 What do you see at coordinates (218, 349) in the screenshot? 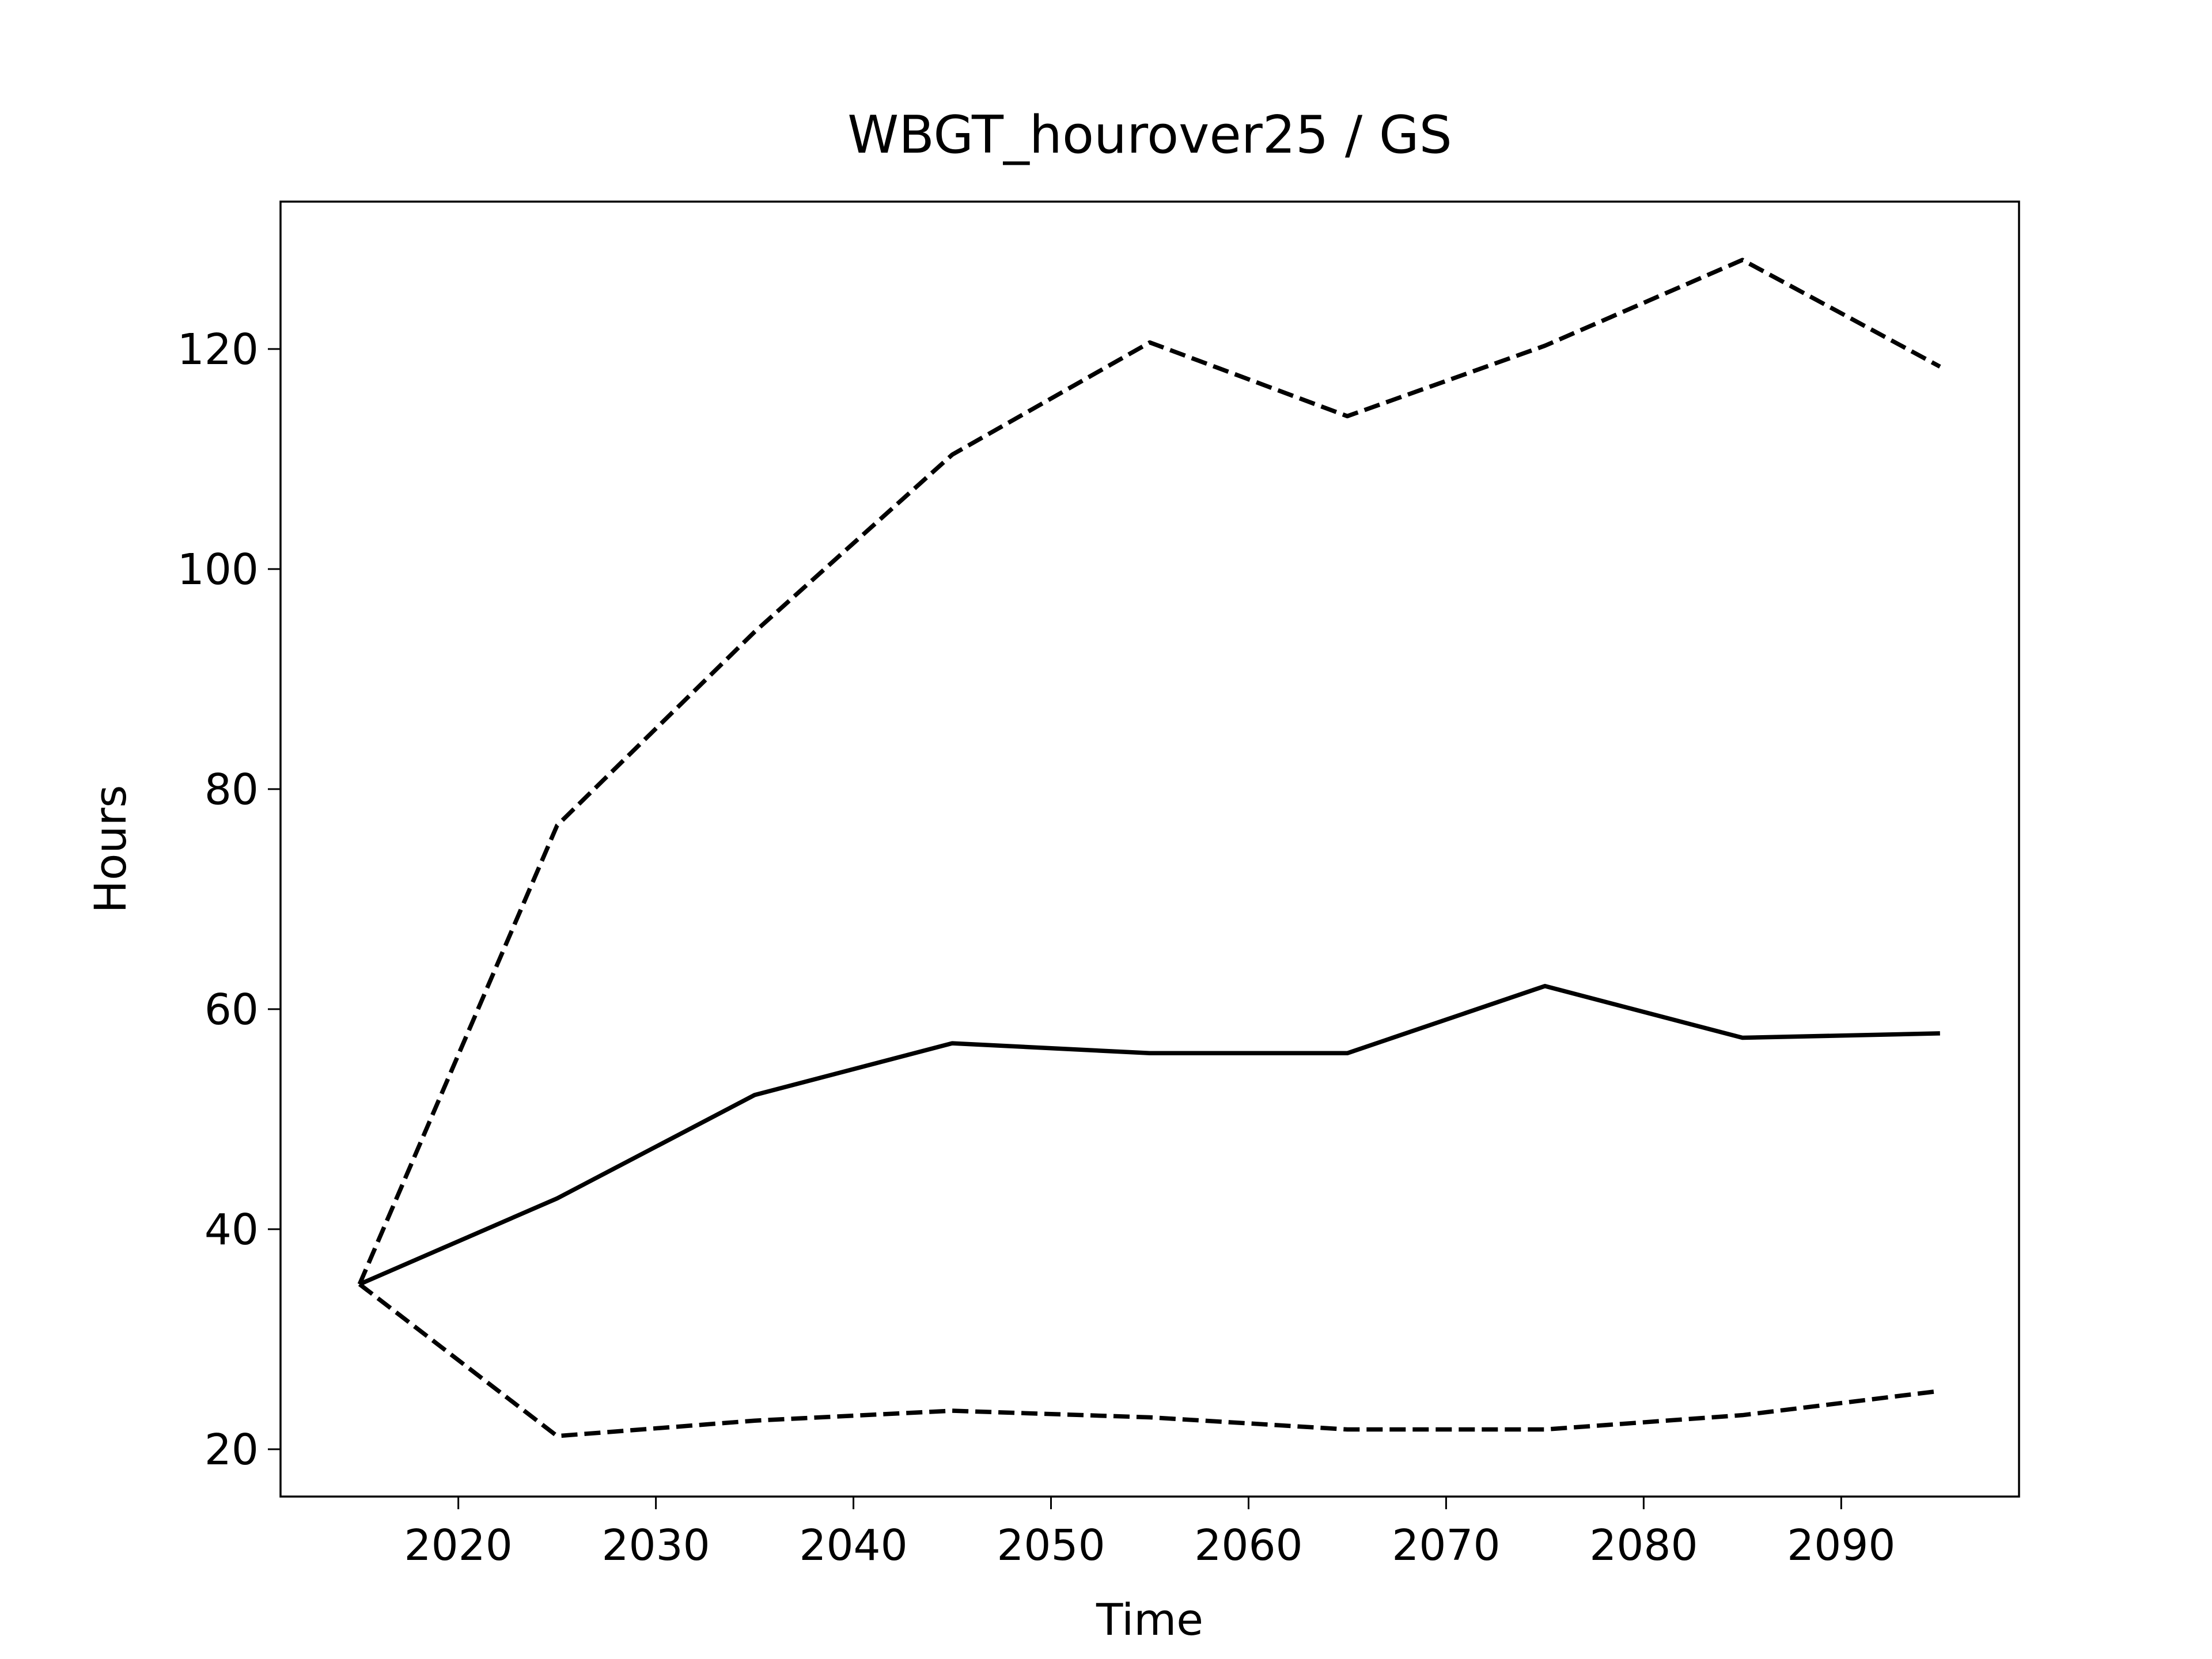
I see `y-tick-label: 120` at bounding box center [218, 349].